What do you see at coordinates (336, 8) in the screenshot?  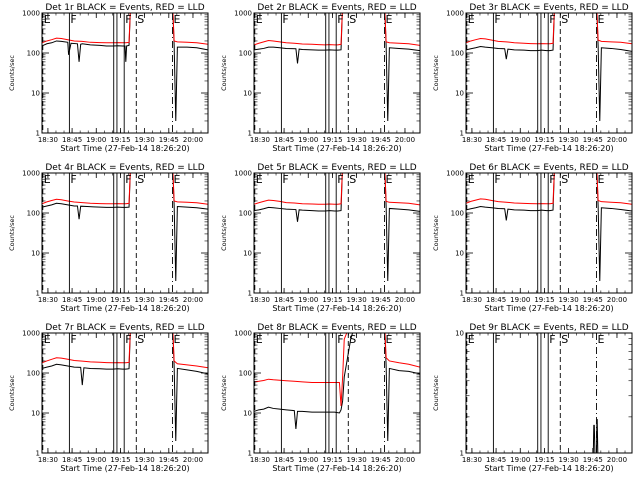 I see `panel-title: Det 2r BLACK = Events, RED = LLD` at bounding box center [336, 8].